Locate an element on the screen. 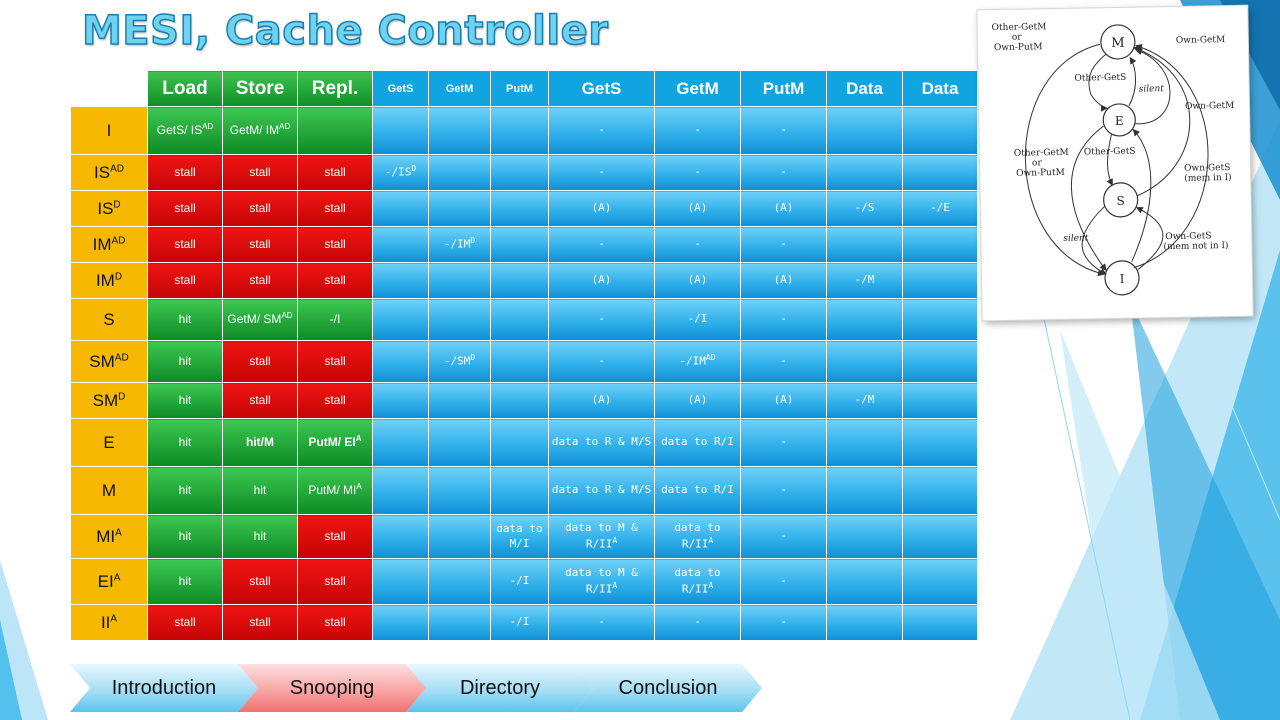 The image size is (1280, 720). label-own-getm-mid: Own-GetM is located at coordinates (1209, 106).